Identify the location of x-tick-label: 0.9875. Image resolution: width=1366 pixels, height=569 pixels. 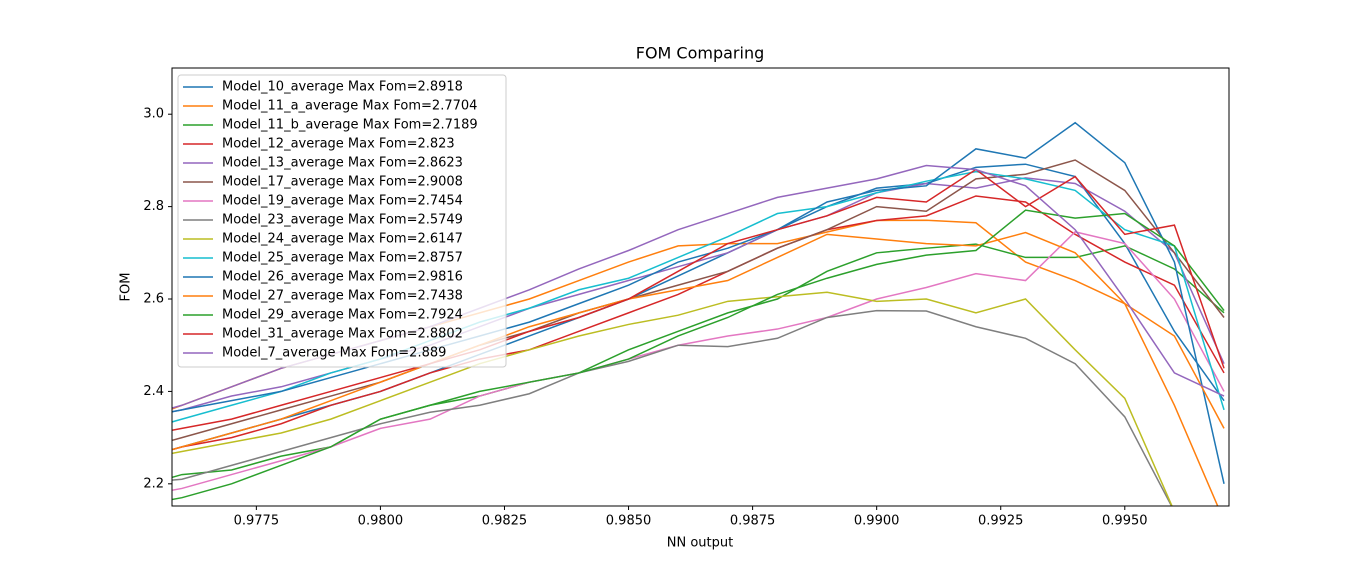
(753, 521).